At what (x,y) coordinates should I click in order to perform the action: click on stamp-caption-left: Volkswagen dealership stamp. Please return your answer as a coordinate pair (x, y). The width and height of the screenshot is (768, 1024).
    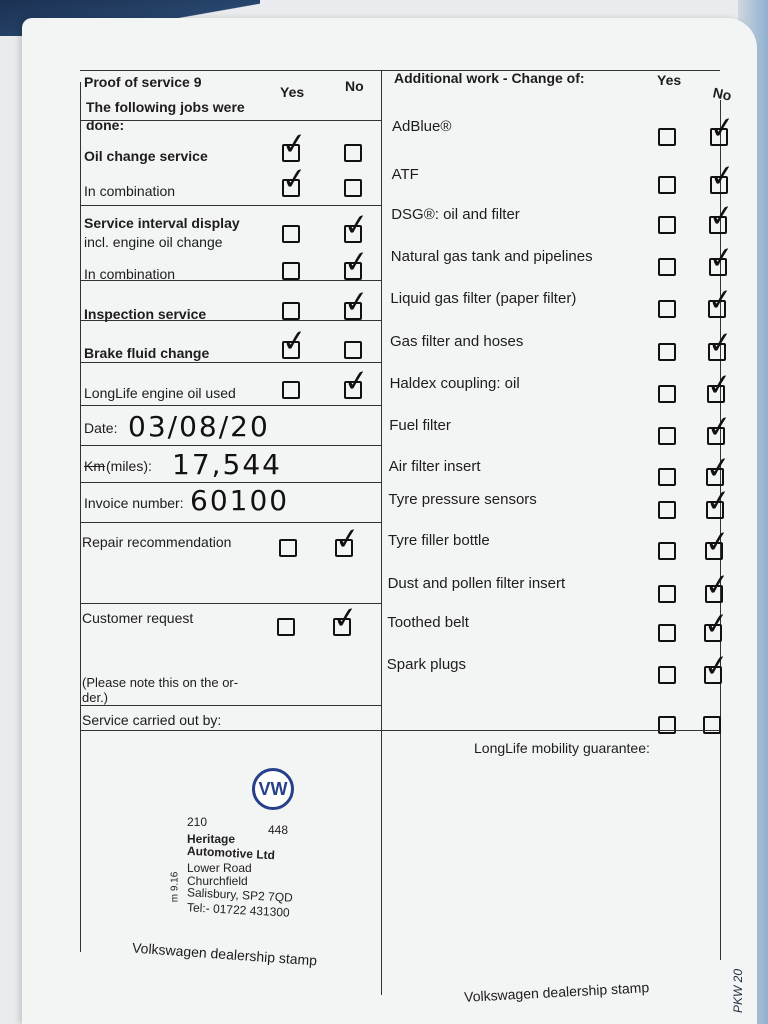
    Looking at the image, I should click on (224, 954).